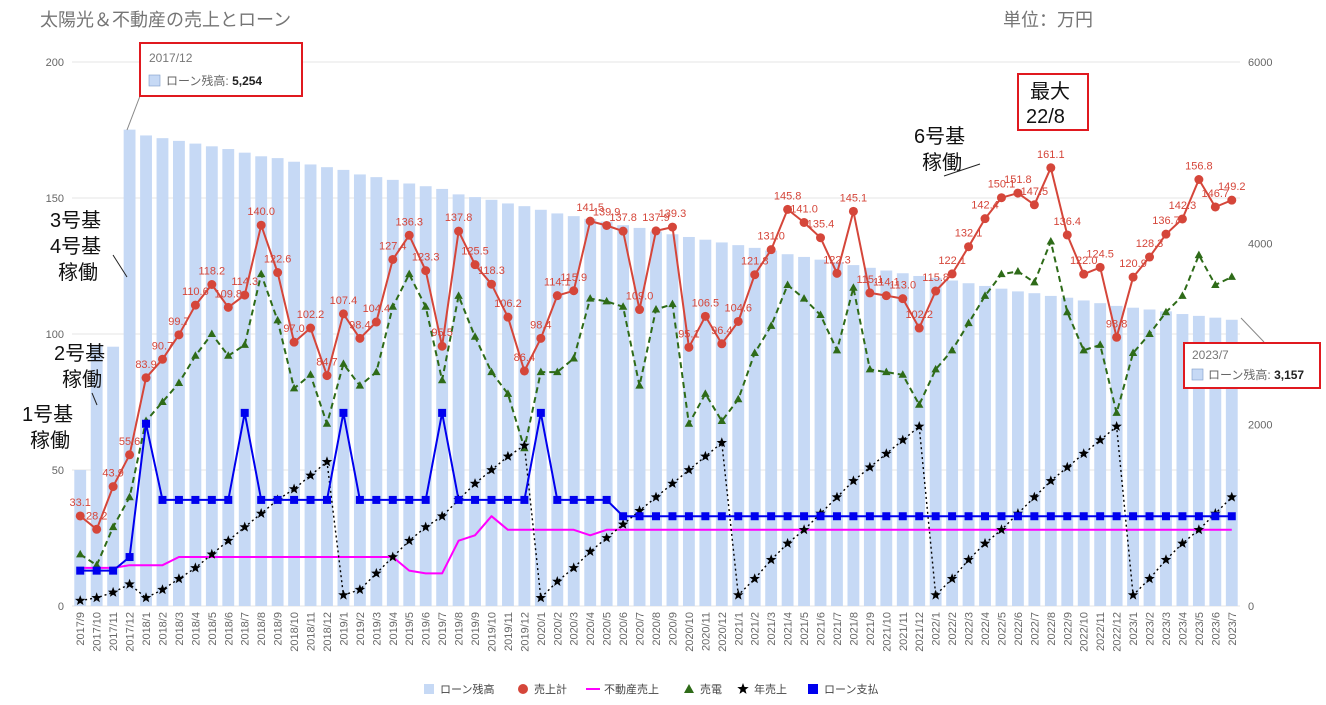 This screenshot has height=705, width=1326. Describe the element at coordinates (838, 629) in the screenshot. I see `x-tick-2021/7: 2021/7` at that location.